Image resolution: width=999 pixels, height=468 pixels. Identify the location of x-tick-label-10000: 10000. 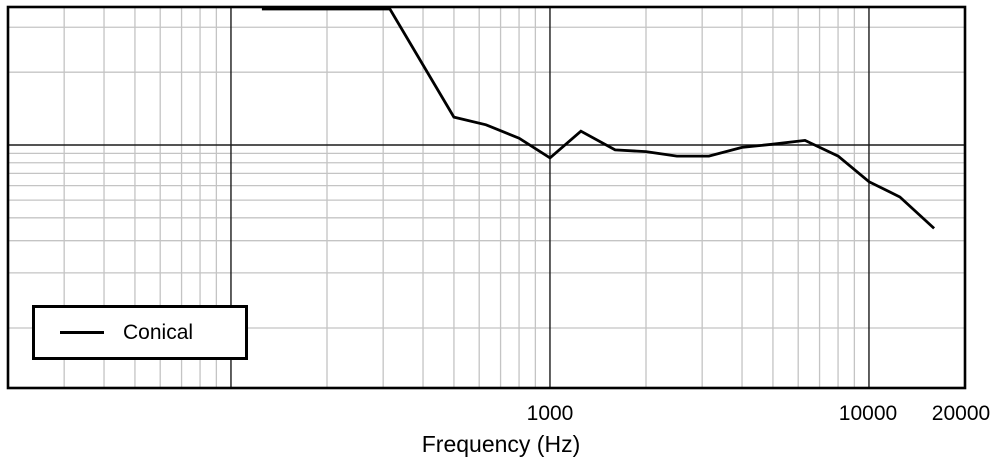
(868, 413).